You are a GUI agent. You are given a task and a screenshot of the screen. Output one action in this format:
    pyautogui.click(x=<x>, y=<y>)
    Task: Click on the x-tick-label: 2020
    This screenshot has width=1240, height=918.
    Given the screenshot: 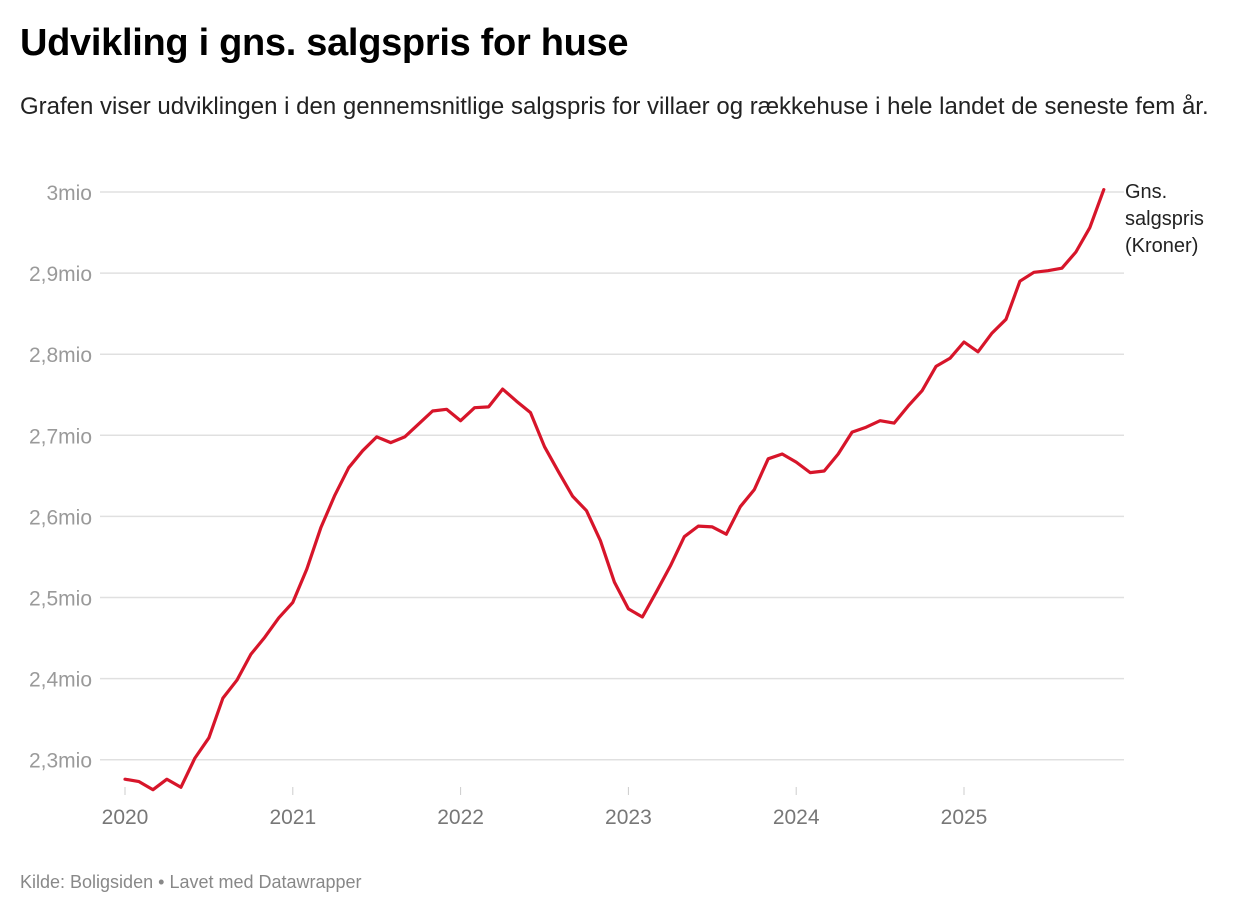 What is the action you would take?
    pyautogui.click(x=125, y=817)
    